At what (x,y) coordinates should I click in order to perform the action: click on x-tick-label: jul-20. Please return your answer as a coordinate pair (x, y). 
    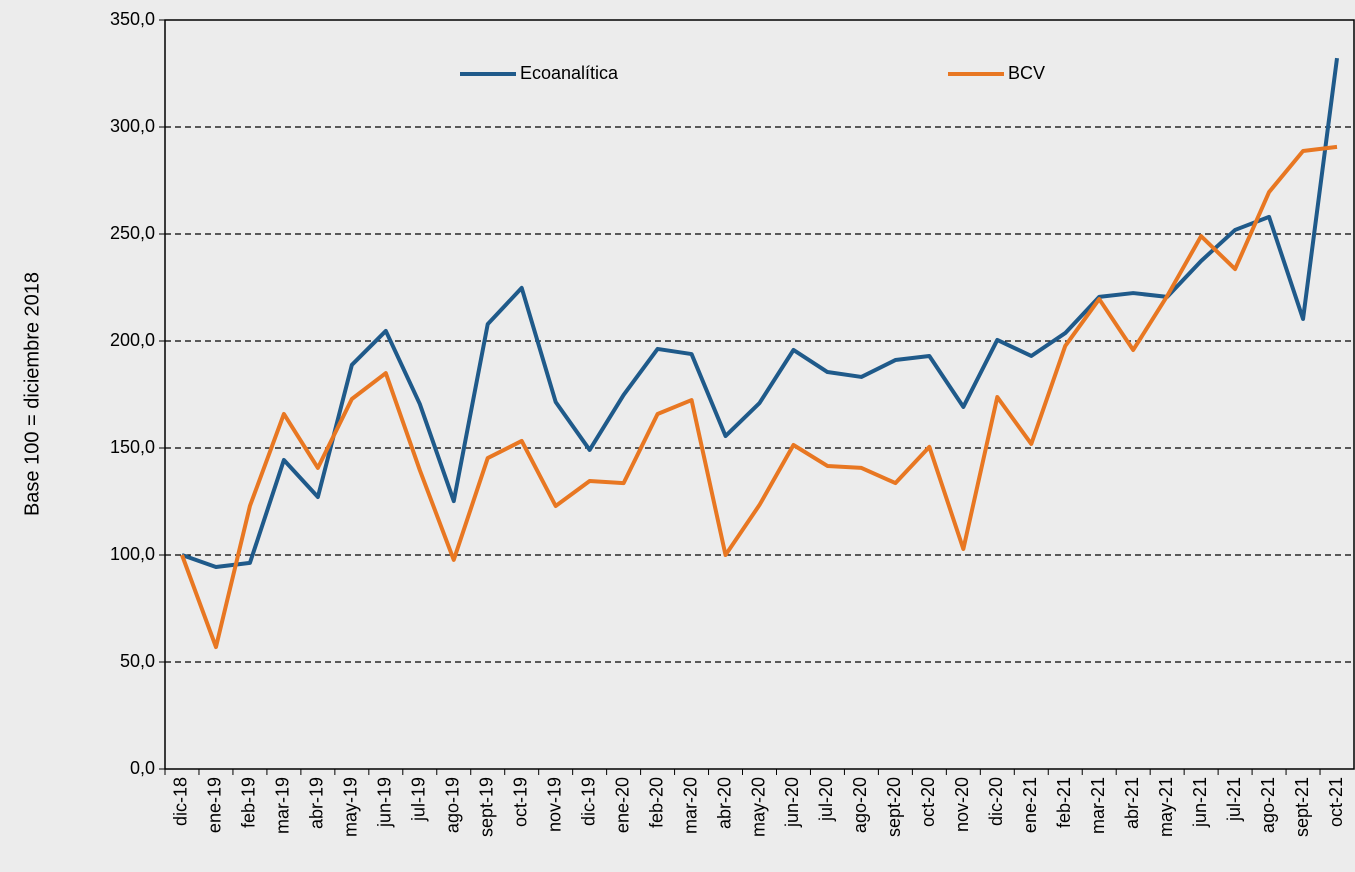
    Looking at the image, I should click on (826, 799).